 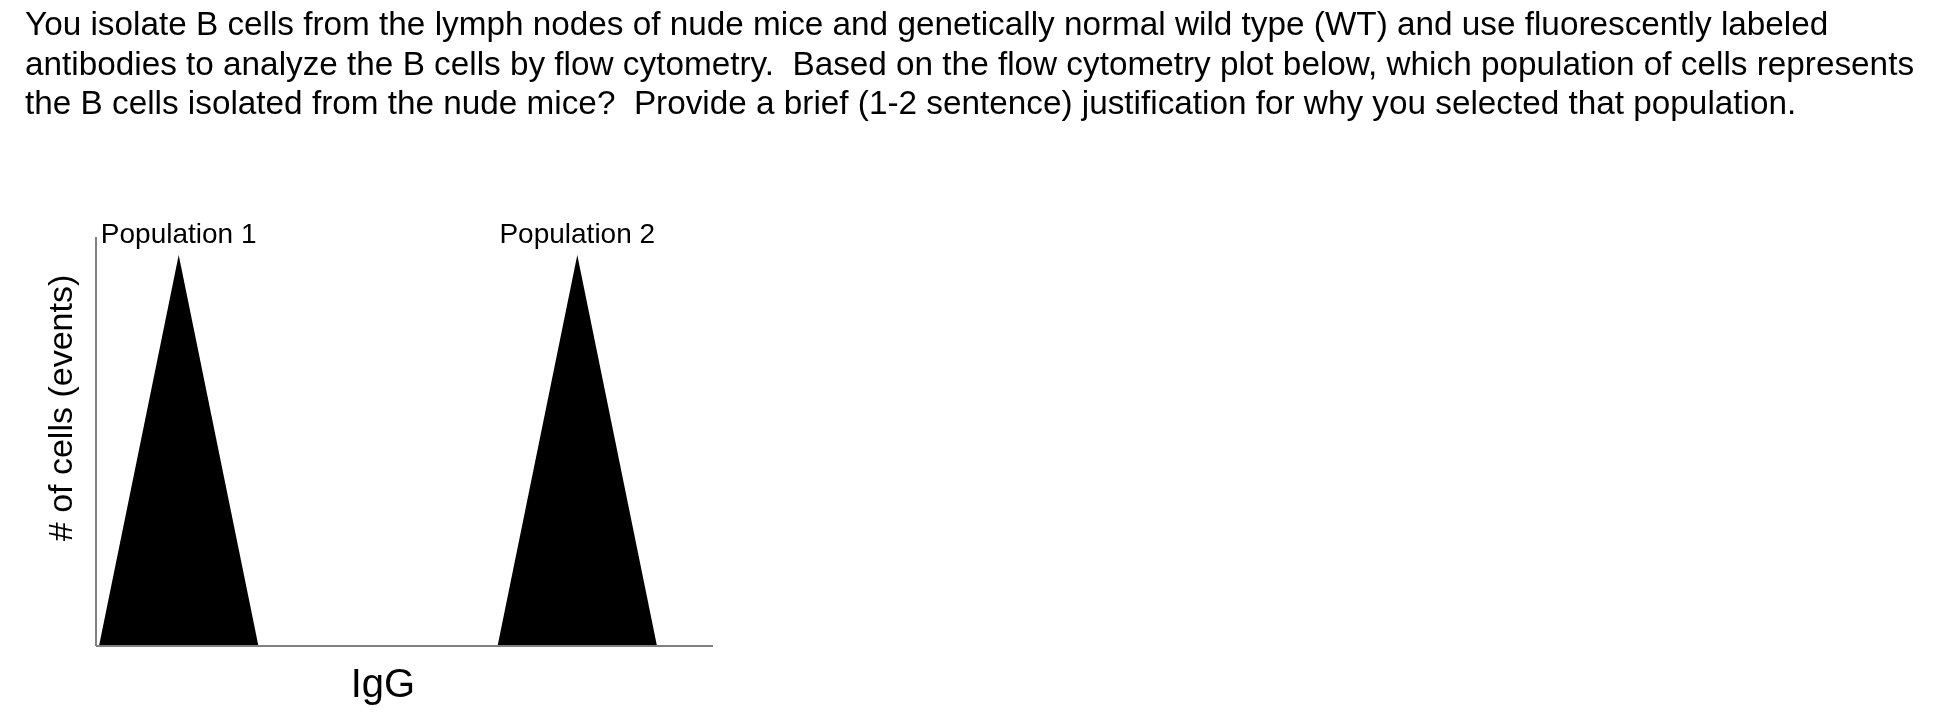 What do you see at coordinates (60, 408) in the screenshot?
I see `y-axis-title: # of cells (events)` at bounding box center [60, 408].